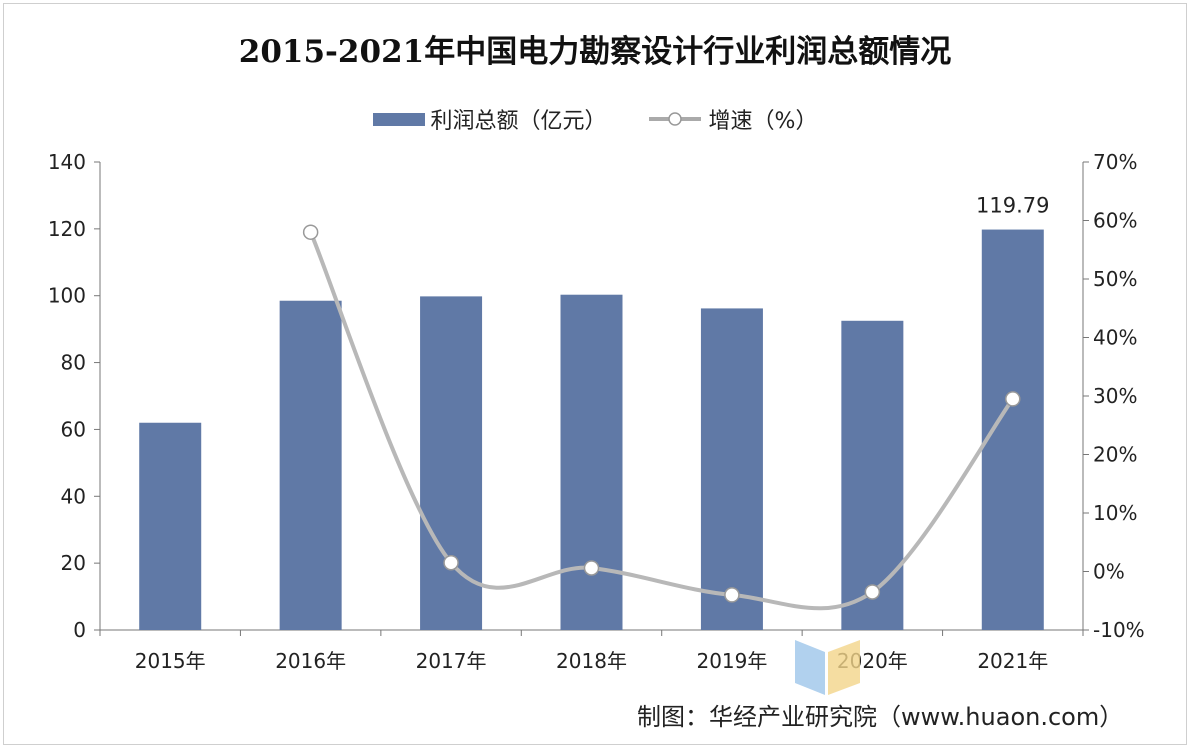 Image resolution: width=1190 pixels, height=748 pixels. What do you see at coordinates (67, 229) in the screenshot?
I see `left-tick-label: 120` at bounding box center [67, 229].